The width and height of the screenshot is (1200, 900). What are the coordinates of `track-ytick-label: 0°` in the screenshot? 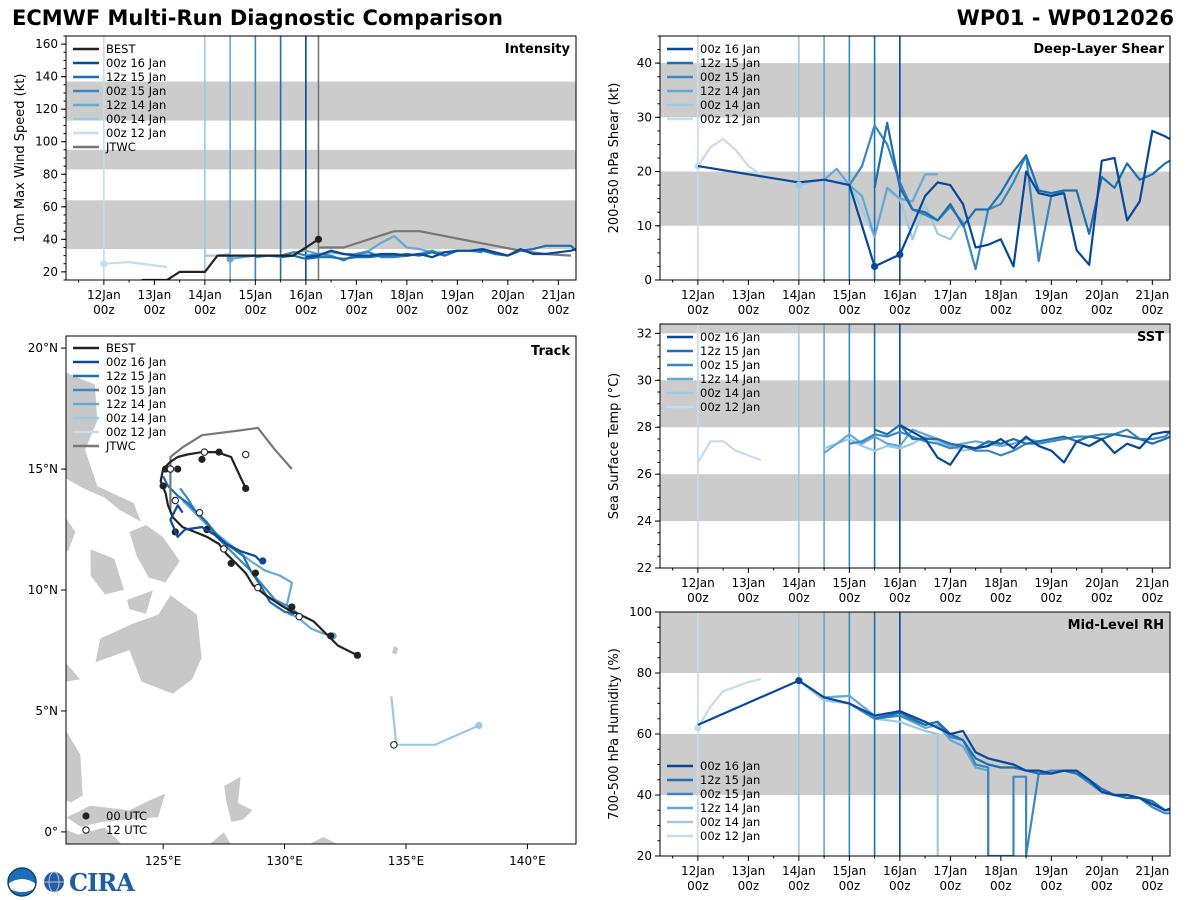 It's located at (51, 832).